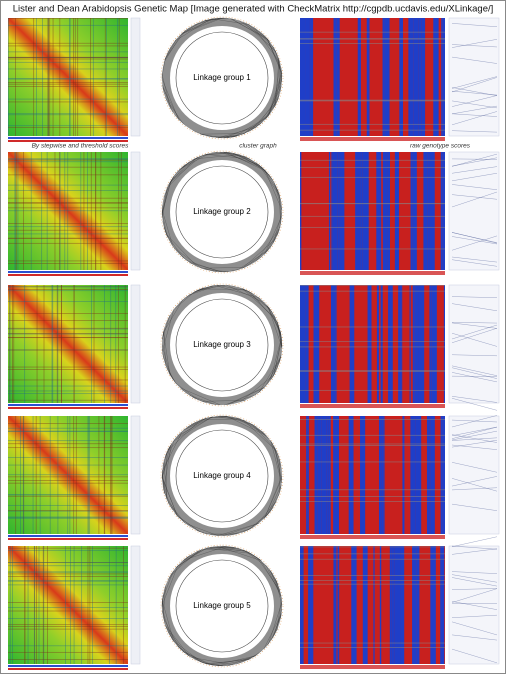 The image size is (506, 674). What do you see at coordinates (135, 605) in the screenshot?
I see `side-profile` at bounding box center [135, 605].